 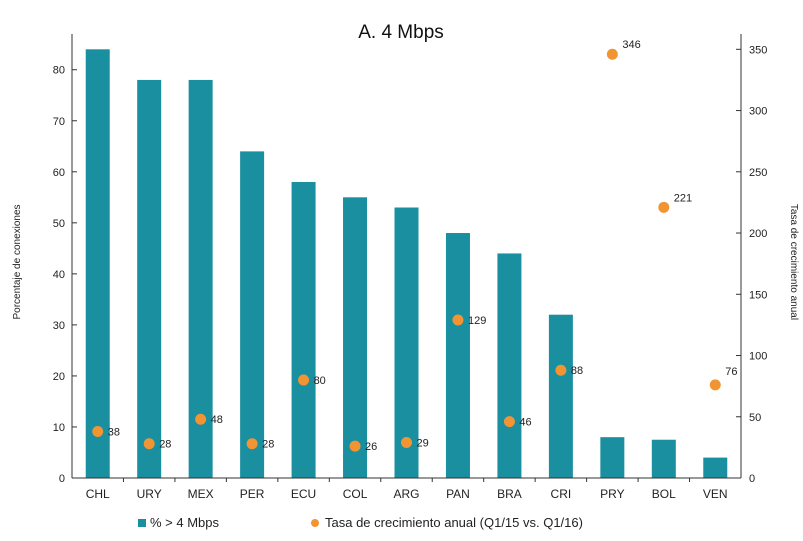 I want to click on x-tick-label-chl: CHL, so click(x=98, y=494).